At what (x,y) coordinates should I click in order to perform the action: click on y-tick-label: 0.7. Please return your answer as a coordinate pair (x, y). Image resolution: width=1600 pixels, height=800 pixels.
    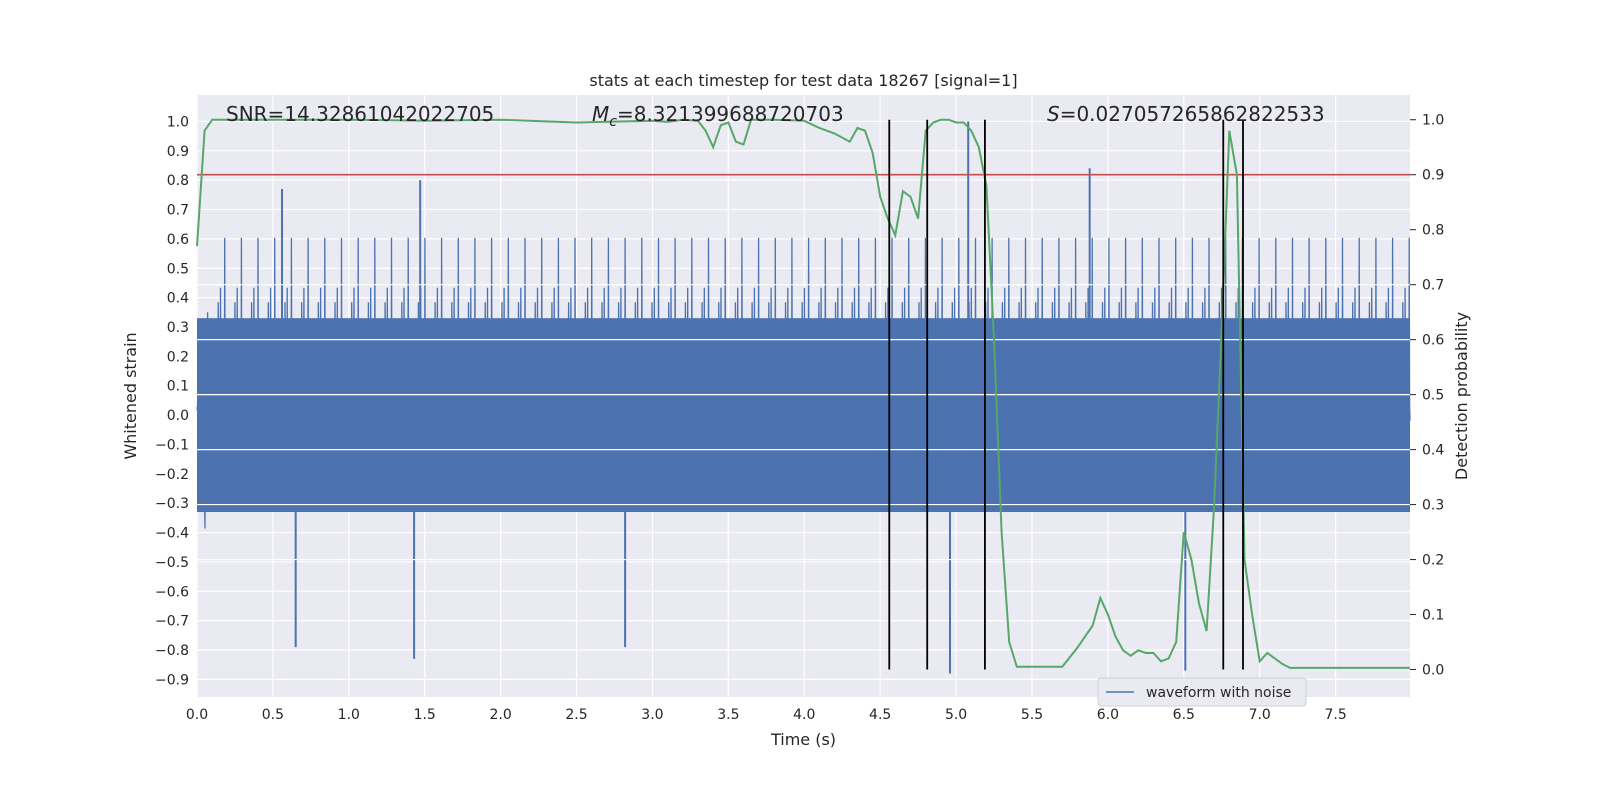
    Looking at the image, I should click on (178, 211).